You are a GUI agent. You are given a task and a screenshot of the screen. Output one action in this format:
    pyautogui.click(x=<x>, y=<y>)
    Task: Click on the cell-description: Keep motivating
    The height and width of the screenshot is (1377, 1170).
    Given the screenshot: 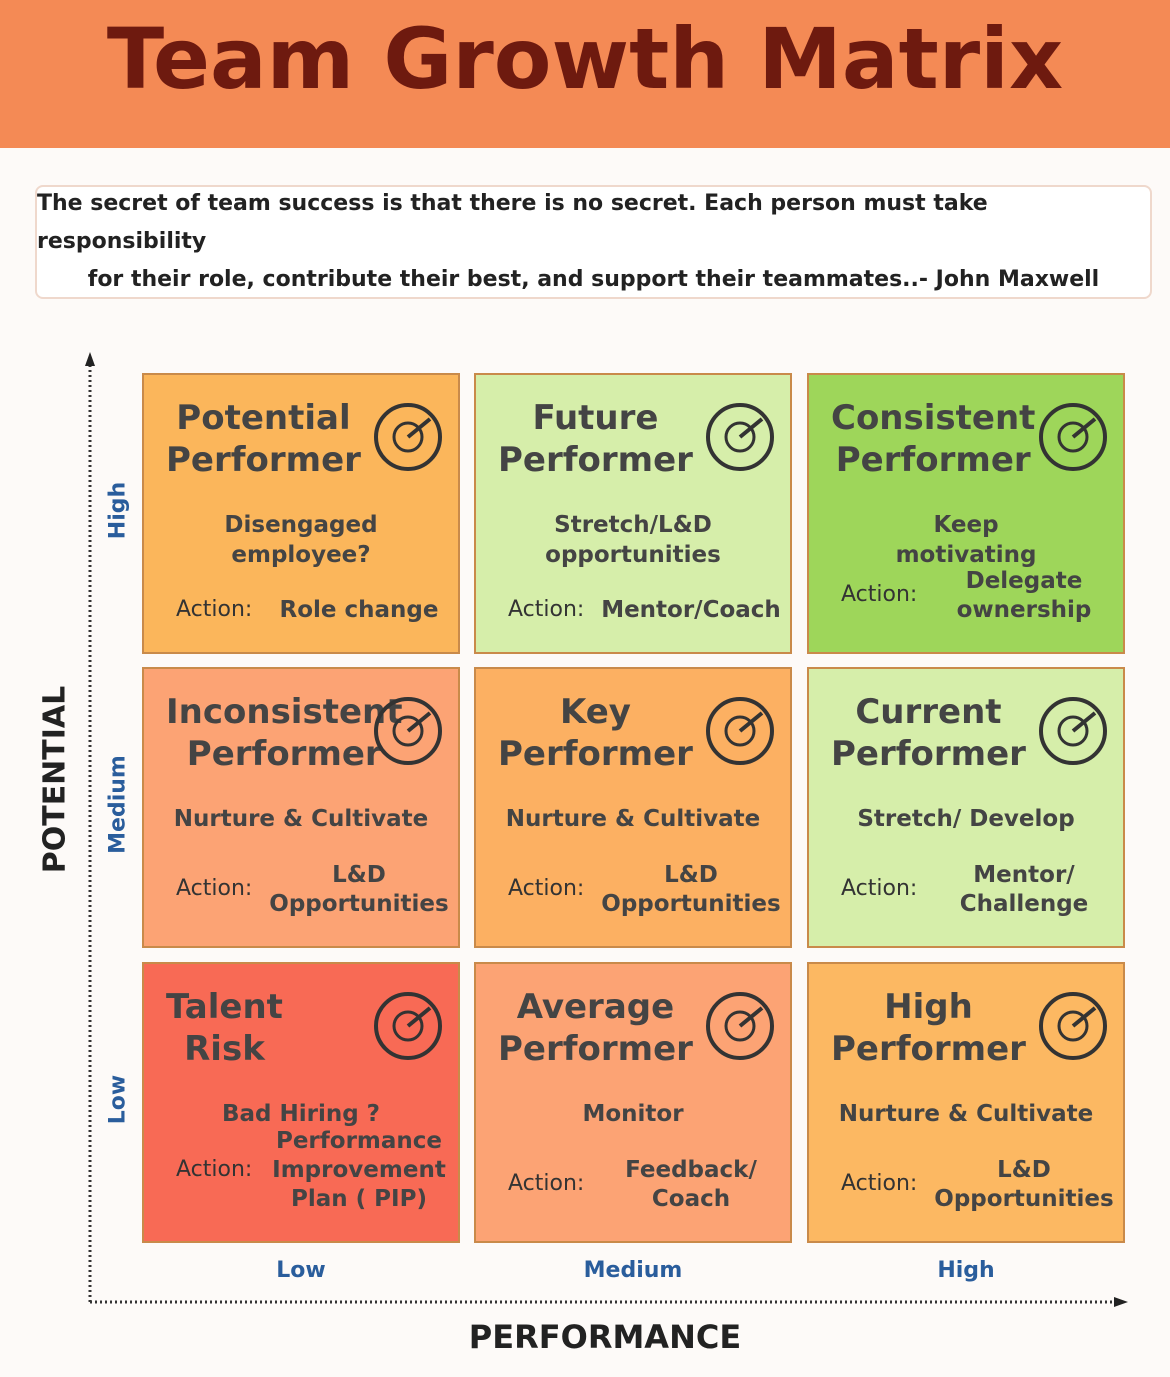 What is the action you would take?
    pyautogui.click(x=966, y=540)
    